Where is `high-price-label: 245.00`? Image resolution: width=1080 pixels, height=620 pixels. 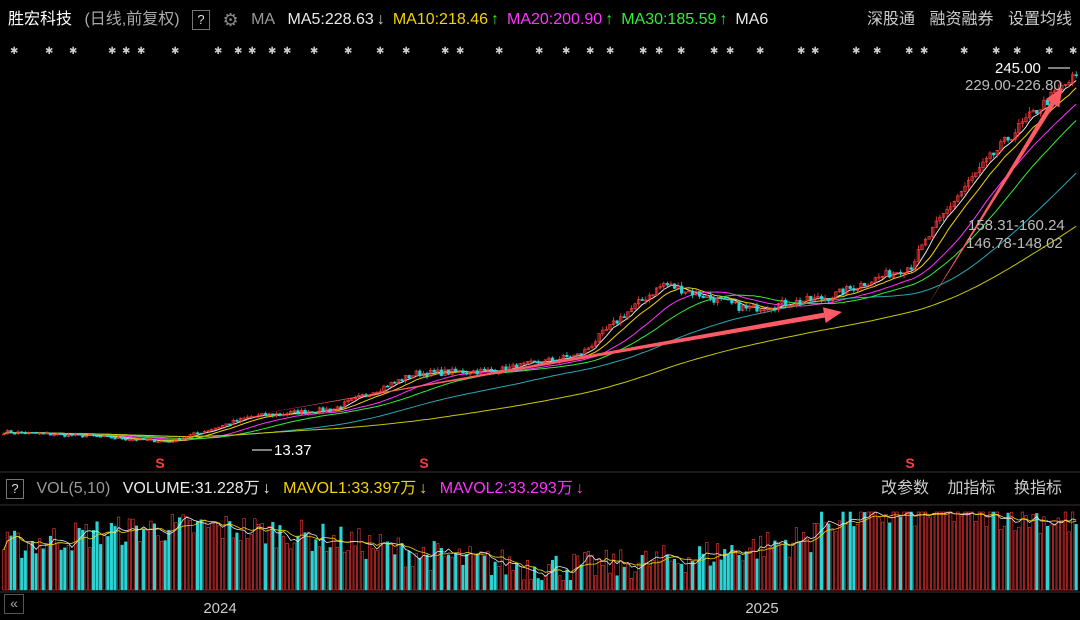 high-price-label: 245.00 is located at coordinates (1018, 68).